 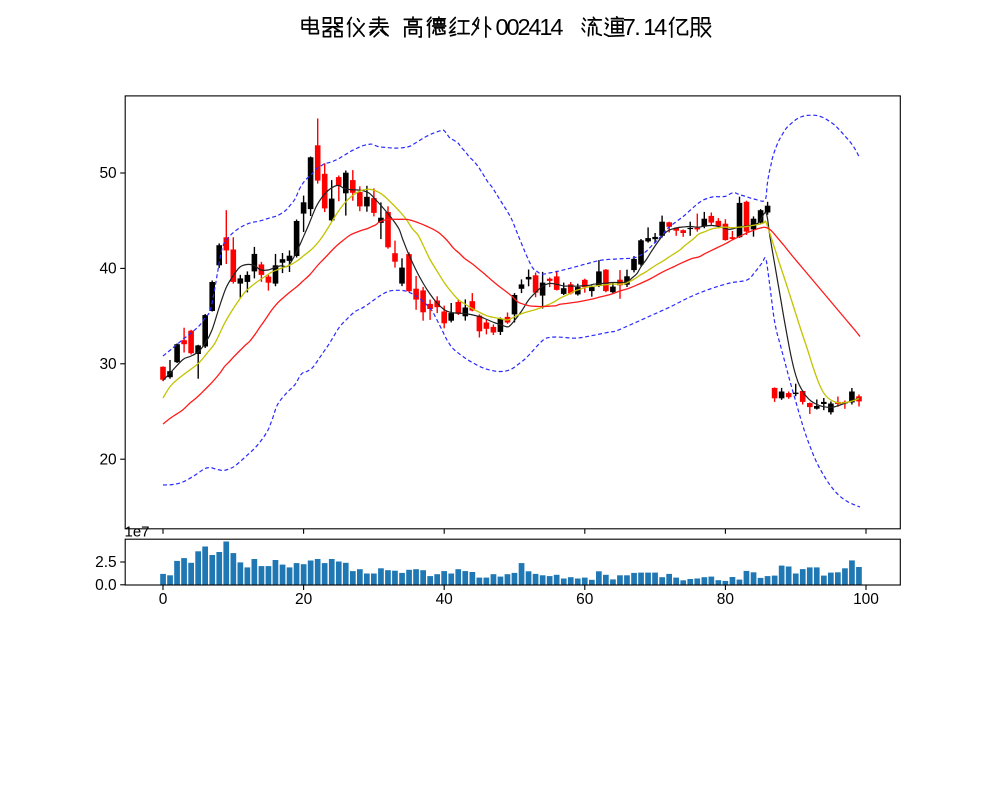 I want to click on svg-text: 2.5, so click(x=106, y=562).